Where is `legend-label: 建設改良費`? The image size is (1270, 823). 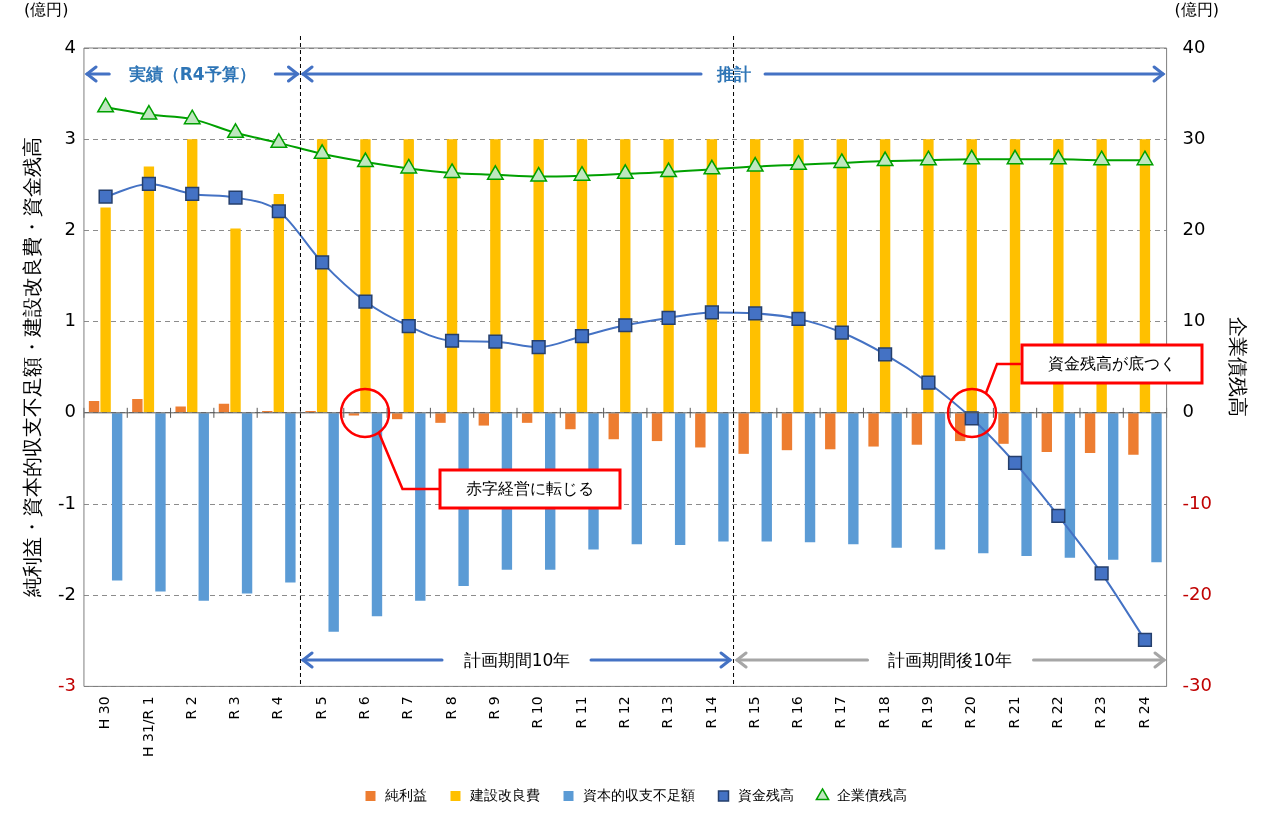 legend-label: 建設改良費 is located at coordinates (504, 794).